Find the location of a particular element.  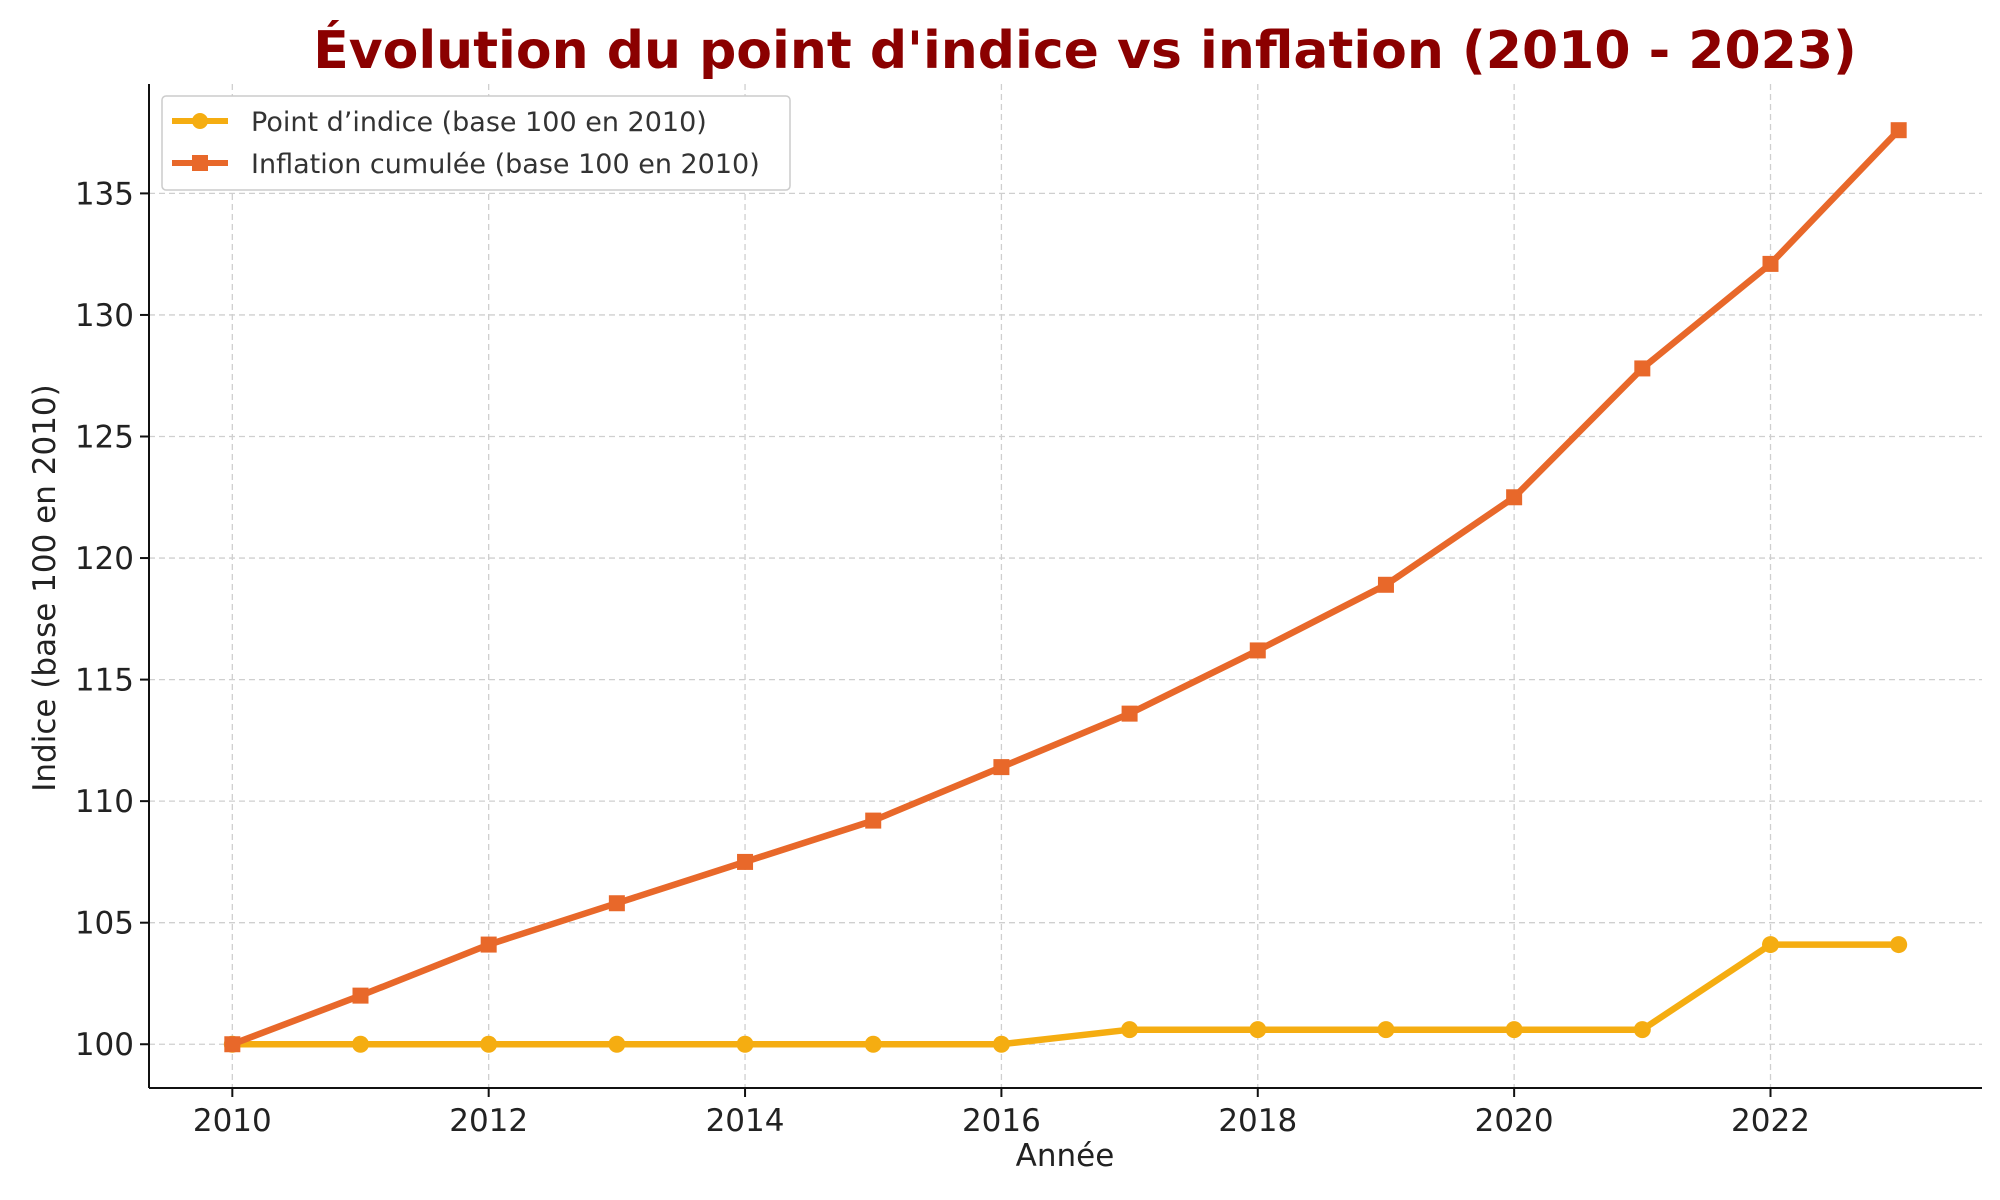

data-point-inflation-2013 is located at coordinates (616, 903).